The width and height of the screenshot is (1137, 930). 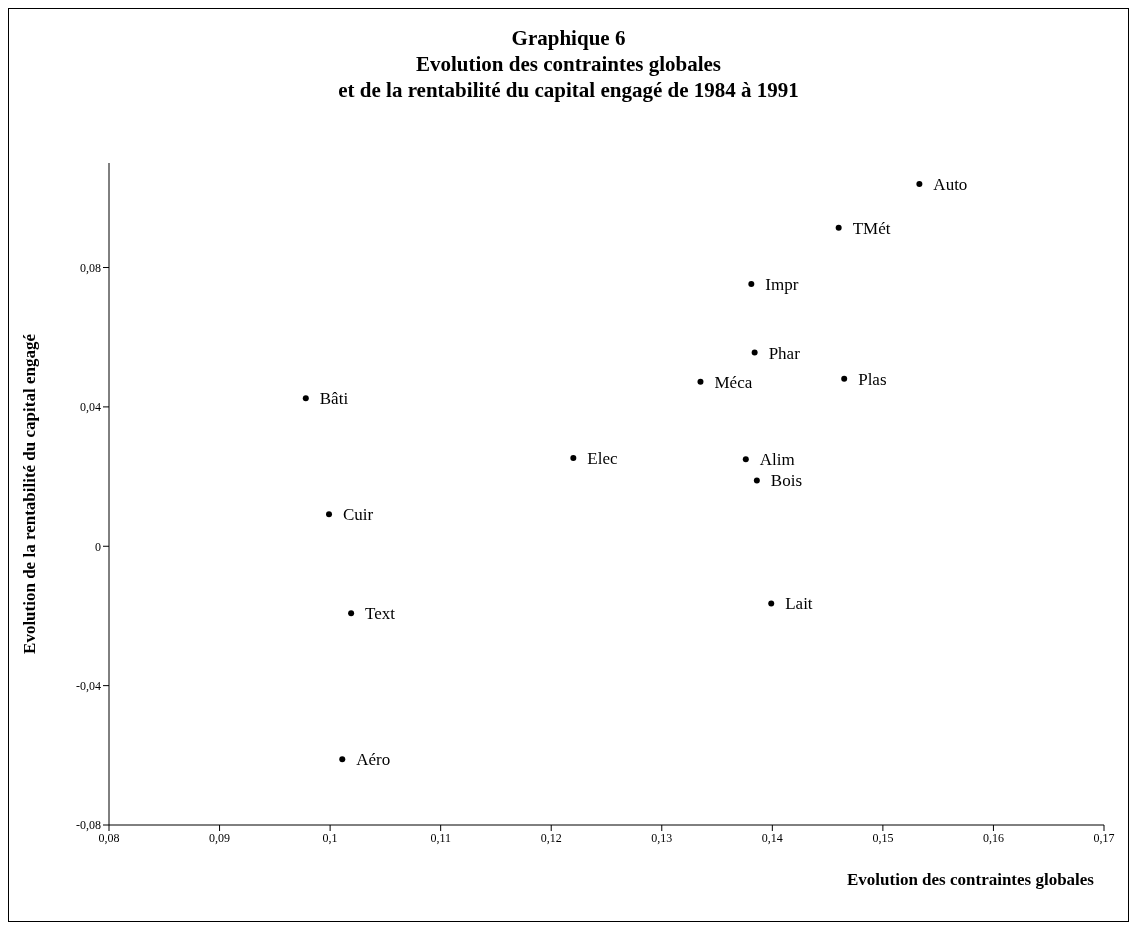 I want to click on x-tick-label: 0,16, so click(x=993, y=837).